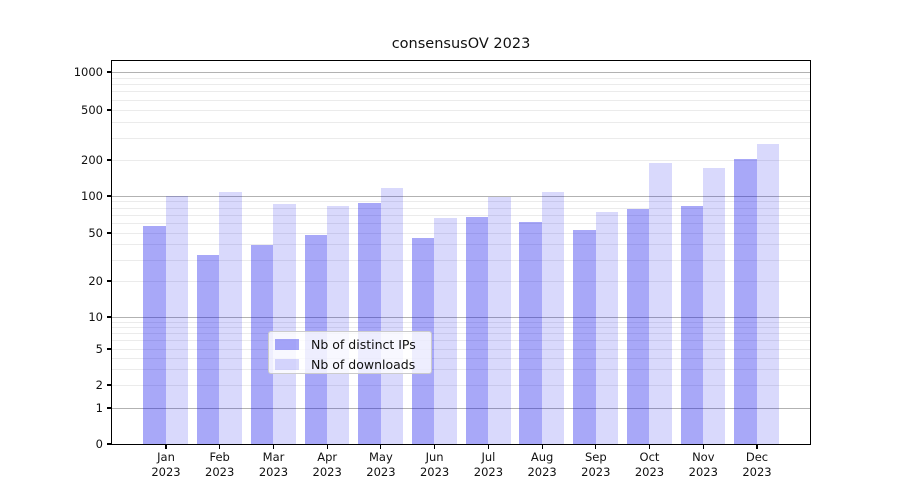 This screenshot has width=900, height=500. What do you see at coordinates (95, 233) in the screenshot?
I see `y-tick-label: 50` at bounding box center [95, 233].